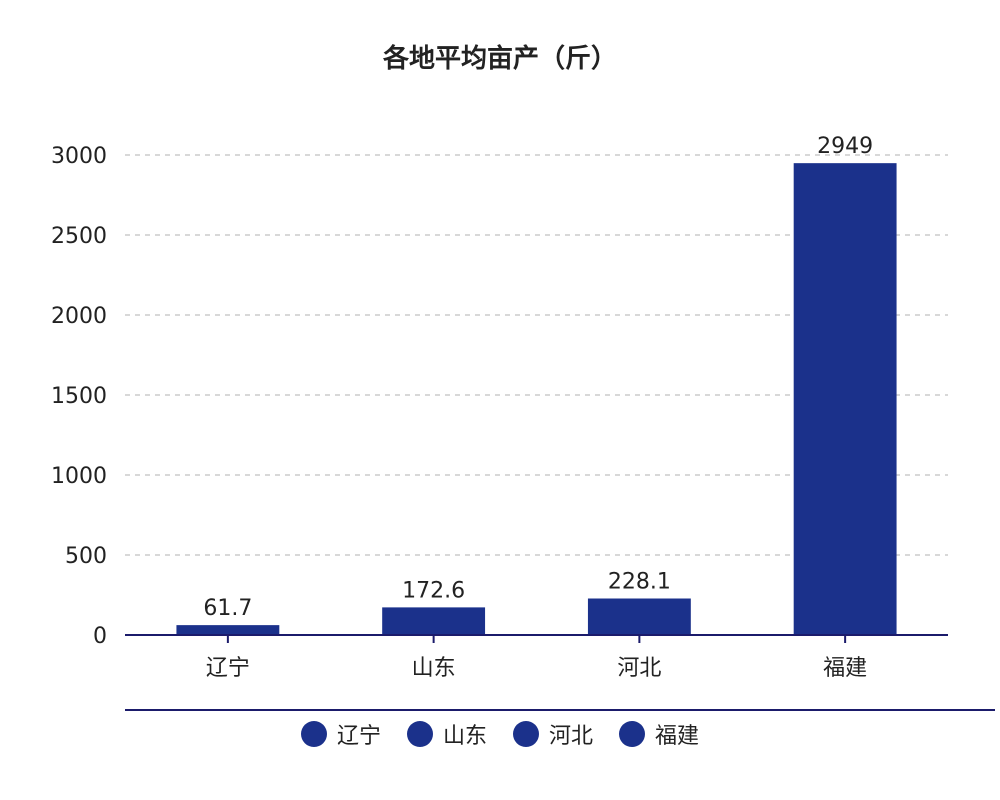  I want to click on y-tick-label: 1500, so click(79, 396).